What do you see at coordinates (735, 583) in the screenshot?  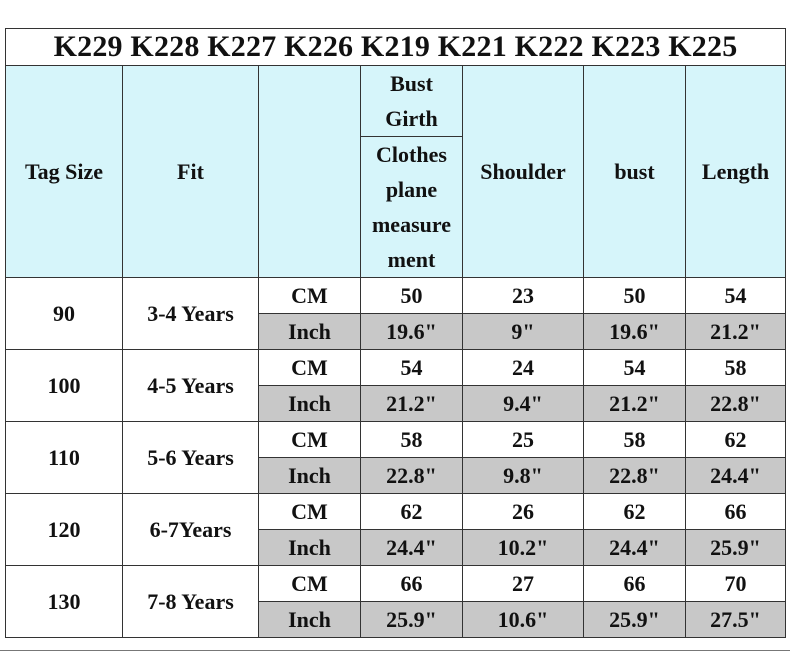 I see `table-cell: 70` at bounding box center [735, 583].